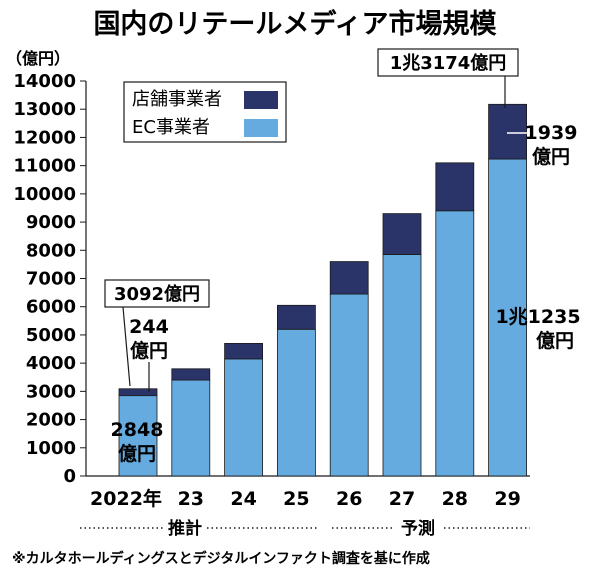 The width and height of the screenshot is (590, 575). Describe the element at coordinates (51, 391) in the screenshot. I see `y-tick-label: 3000` at that location.